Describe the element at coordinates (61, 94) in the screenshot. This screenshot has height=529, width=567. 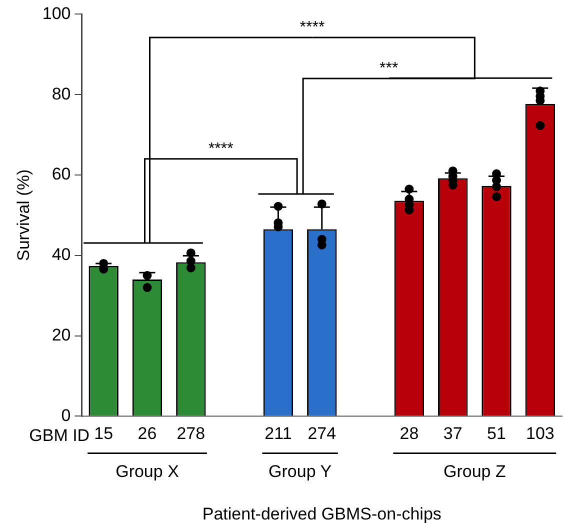
I see `y-tick-label: 80` at that location.